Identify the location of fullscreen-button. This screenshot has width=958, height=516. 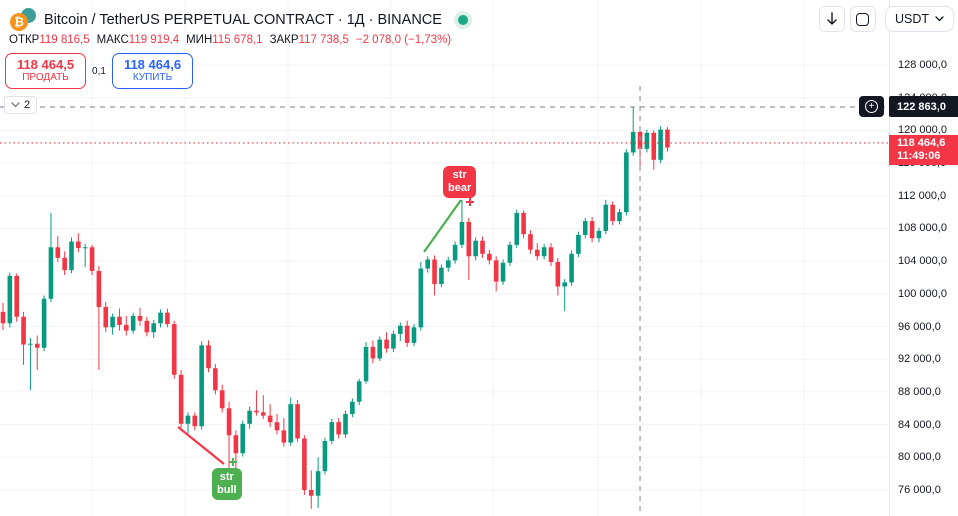
(862, 19).